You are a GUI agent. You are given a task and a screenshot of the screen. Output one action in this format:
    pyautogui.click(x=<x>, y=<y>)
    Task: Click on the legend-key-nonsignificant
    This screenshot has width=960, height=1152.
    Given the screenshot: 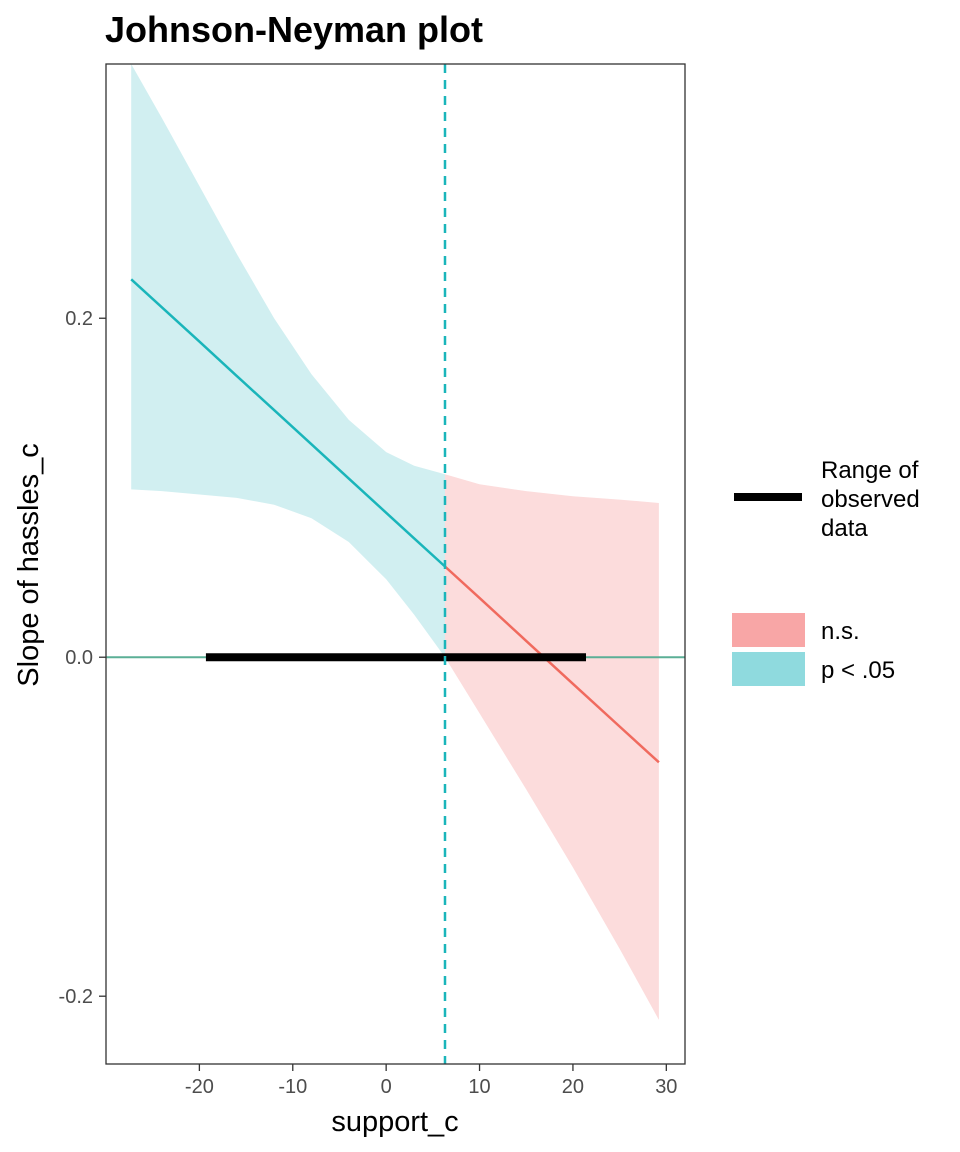 What is the action you would take?
    pyautogui.click(x=768, y=630)
    